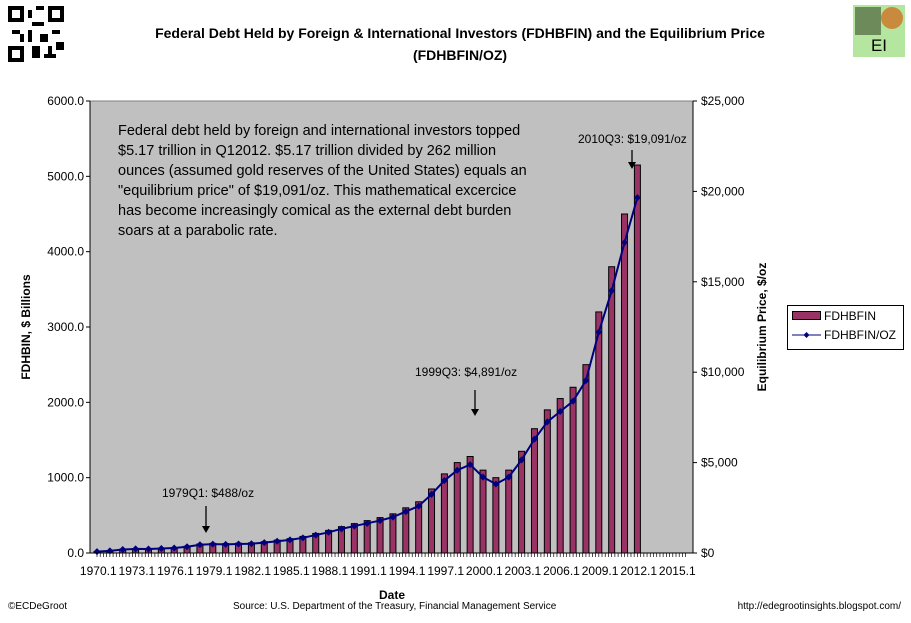 Image resolution: width=911 pixels, height=623 pixels. What do you see at coordinates (523, 571) in the screenshot?
I see `x-tick-label: 2003.1` at bounding box center [523, 571].